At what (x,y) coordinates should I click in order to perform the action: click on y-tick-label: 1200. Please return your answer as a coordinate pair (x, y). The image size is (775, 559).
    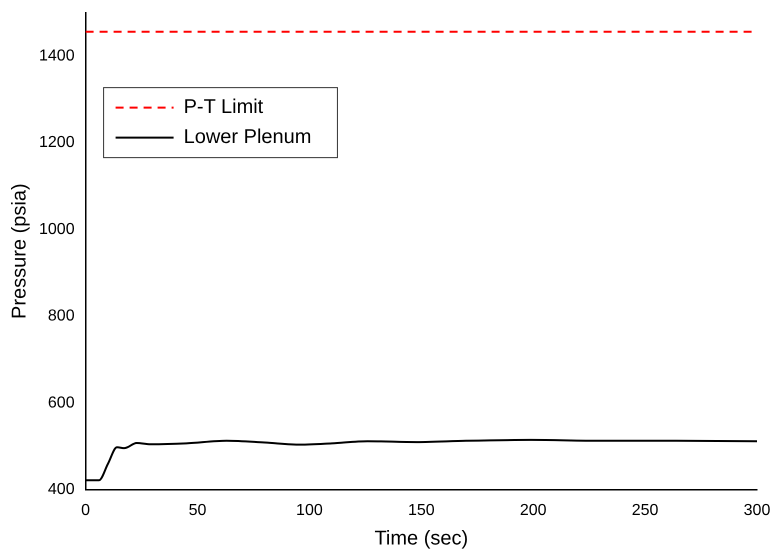
    Looking at the image, I should click on (57, 143).